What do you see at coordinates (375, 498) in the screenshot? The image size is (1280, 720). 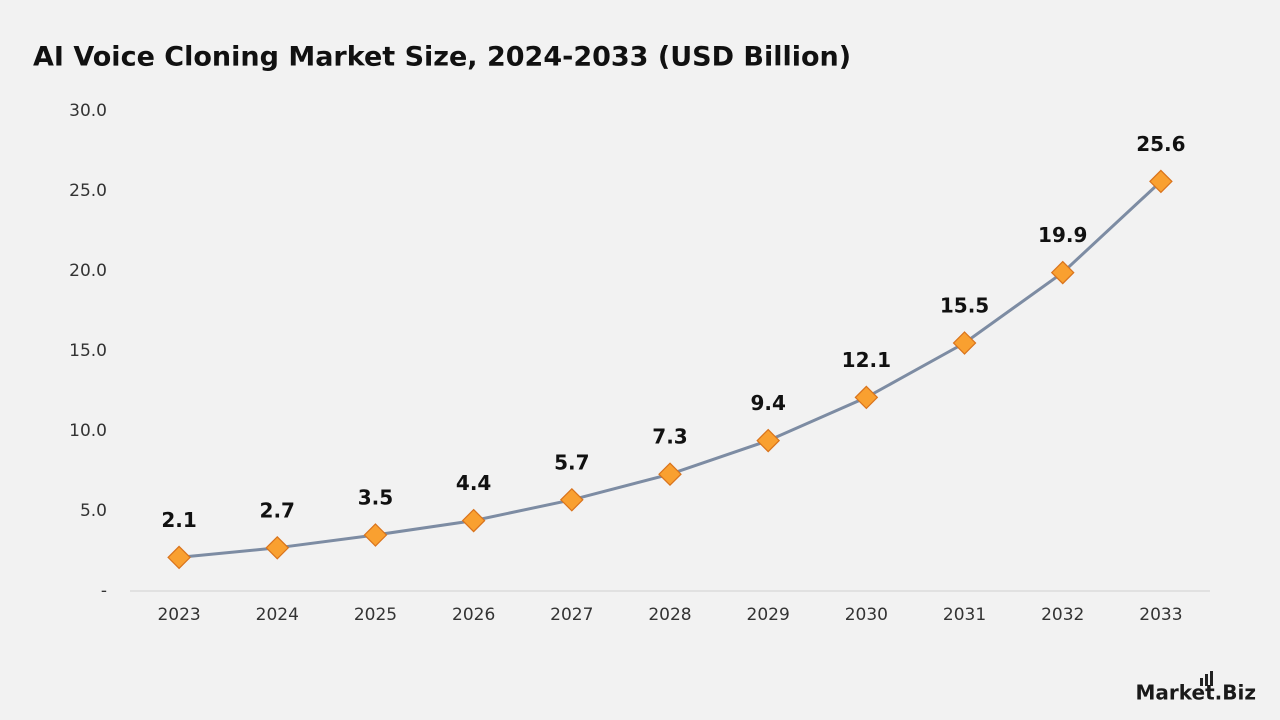 I see `value-label: 3.5` at bounding box center [375, 498].